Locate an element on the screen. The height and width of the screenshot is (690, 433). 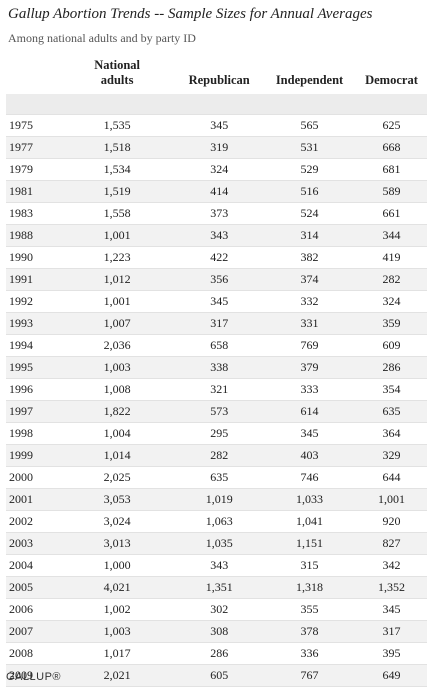
value-cell: 605 is located at coordinates (219, 675).